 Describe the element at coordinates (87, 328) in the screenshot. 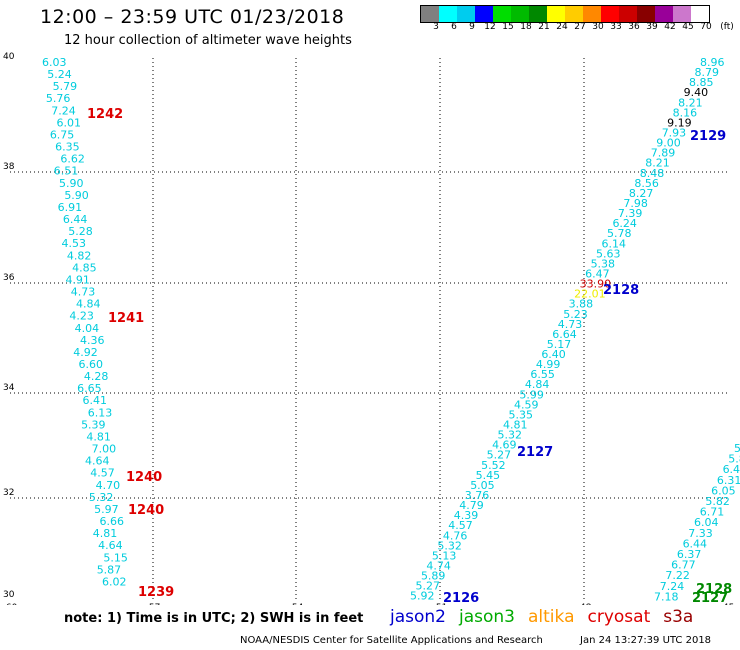

I see `wave-height-value: 4.04` at that location.